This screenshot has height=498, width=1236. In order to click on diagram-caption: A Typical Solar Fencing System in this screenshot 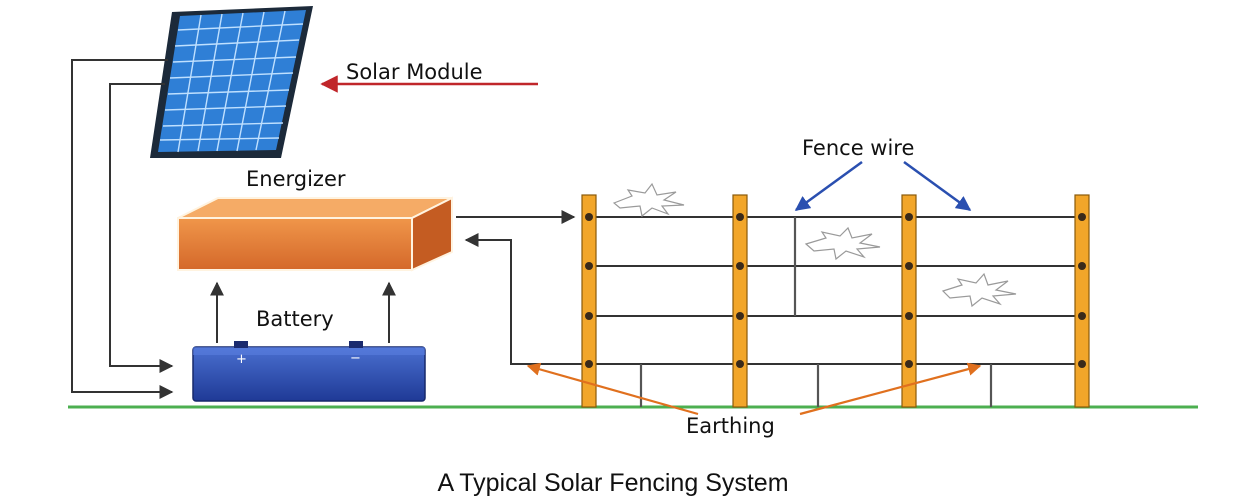, I will do `click(612, 483)`.